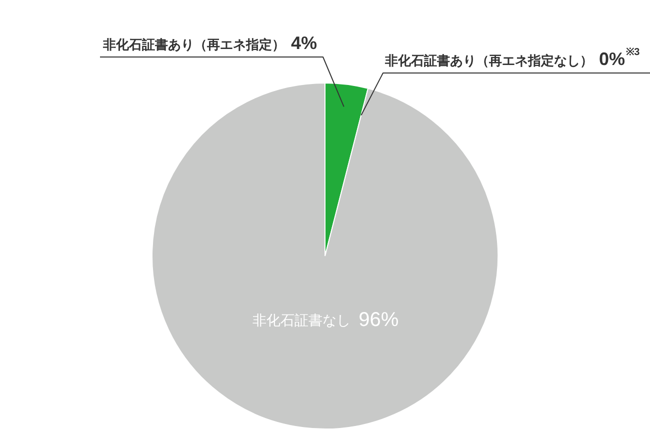 The width and height of the screenshot is (650, 431). Describe the element at coordinates (193, 44) in the screenshot. I see `slice-label: 非化石証書あり（再エネ指定）` at that location.